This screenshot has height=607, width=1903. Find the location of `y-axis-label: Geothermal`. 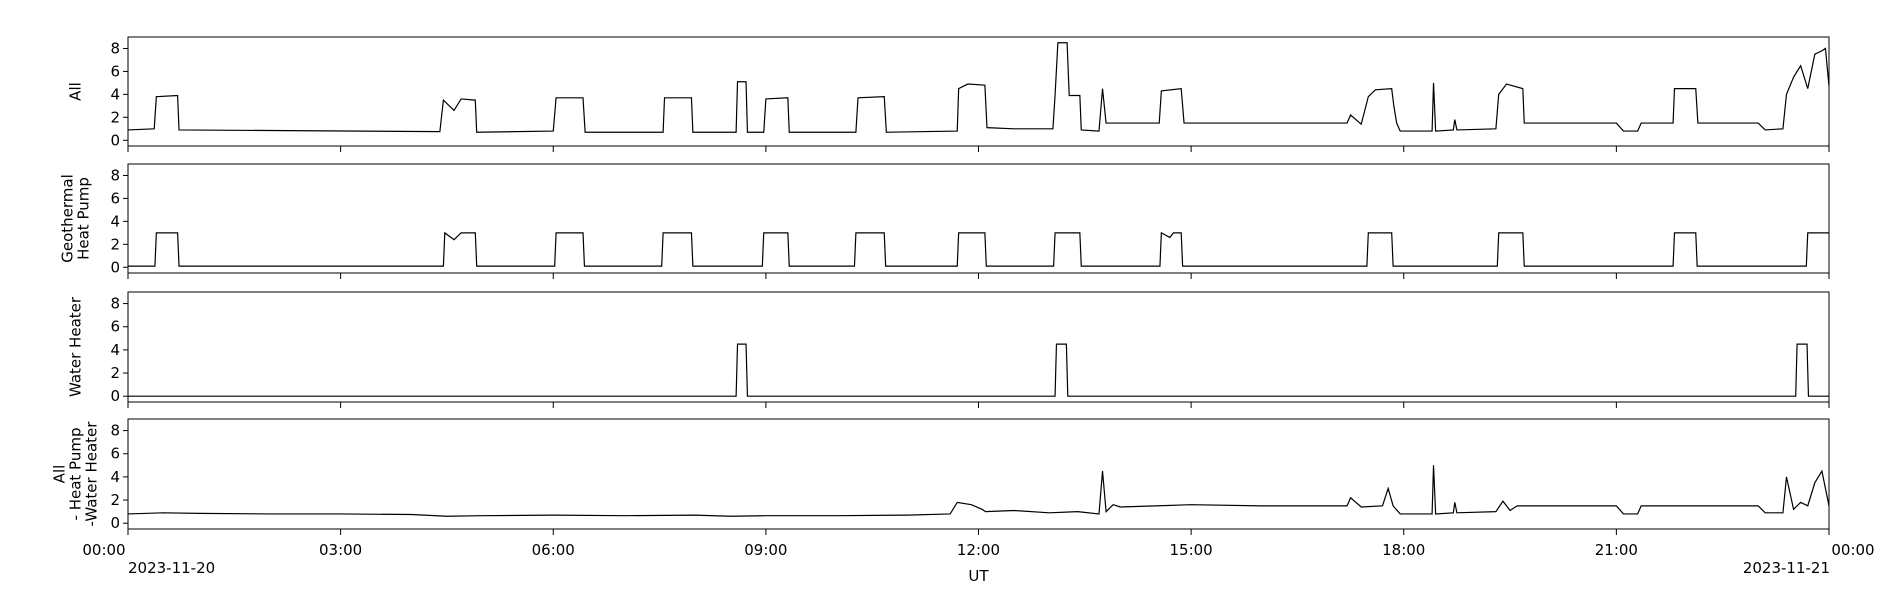

y-axis-label: Geothermal is located at coordinates (68, 218).